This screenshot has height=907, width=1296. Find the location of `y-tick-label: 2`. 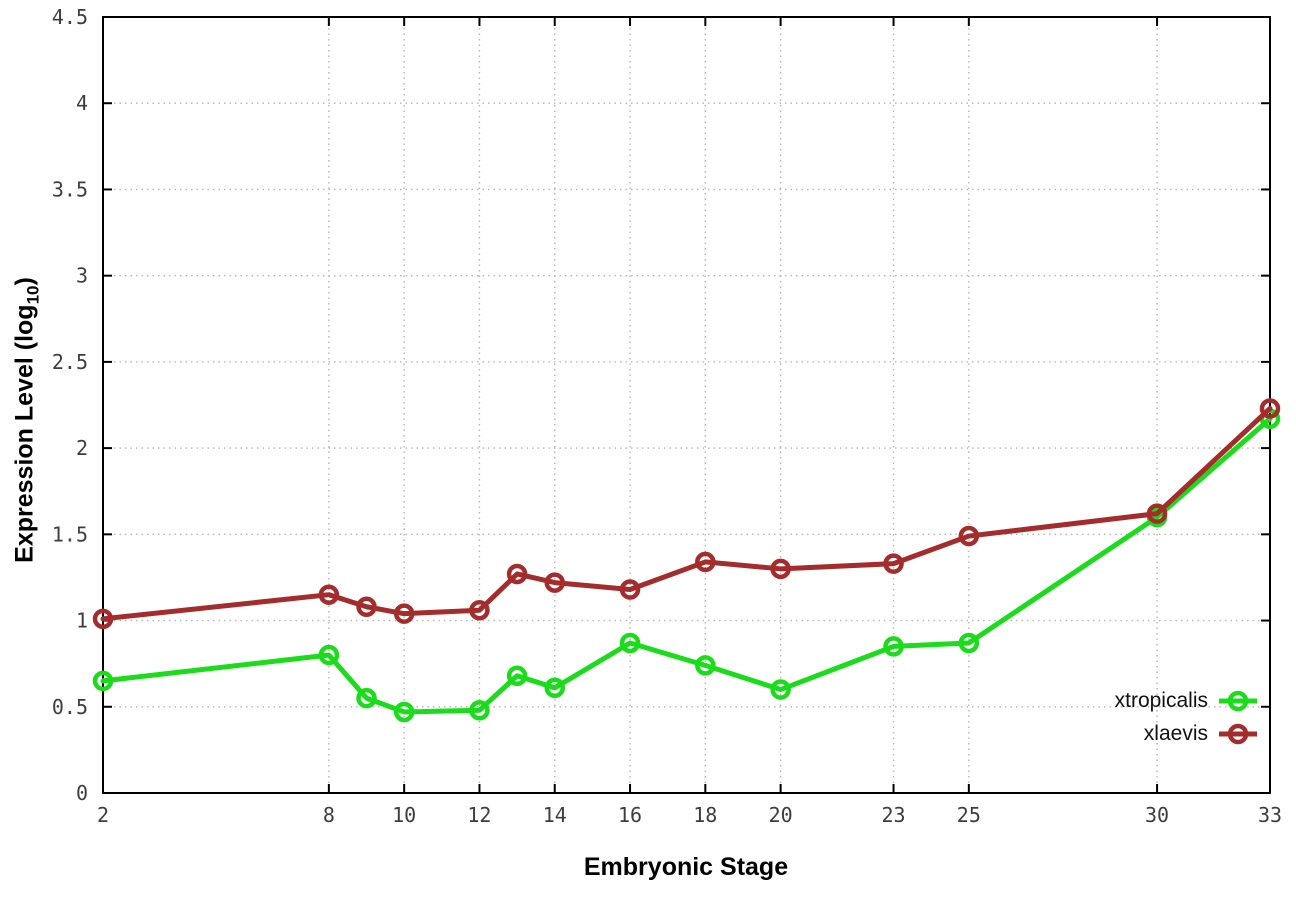

y-tick-label: 2 is located at coordinates (82, 448).